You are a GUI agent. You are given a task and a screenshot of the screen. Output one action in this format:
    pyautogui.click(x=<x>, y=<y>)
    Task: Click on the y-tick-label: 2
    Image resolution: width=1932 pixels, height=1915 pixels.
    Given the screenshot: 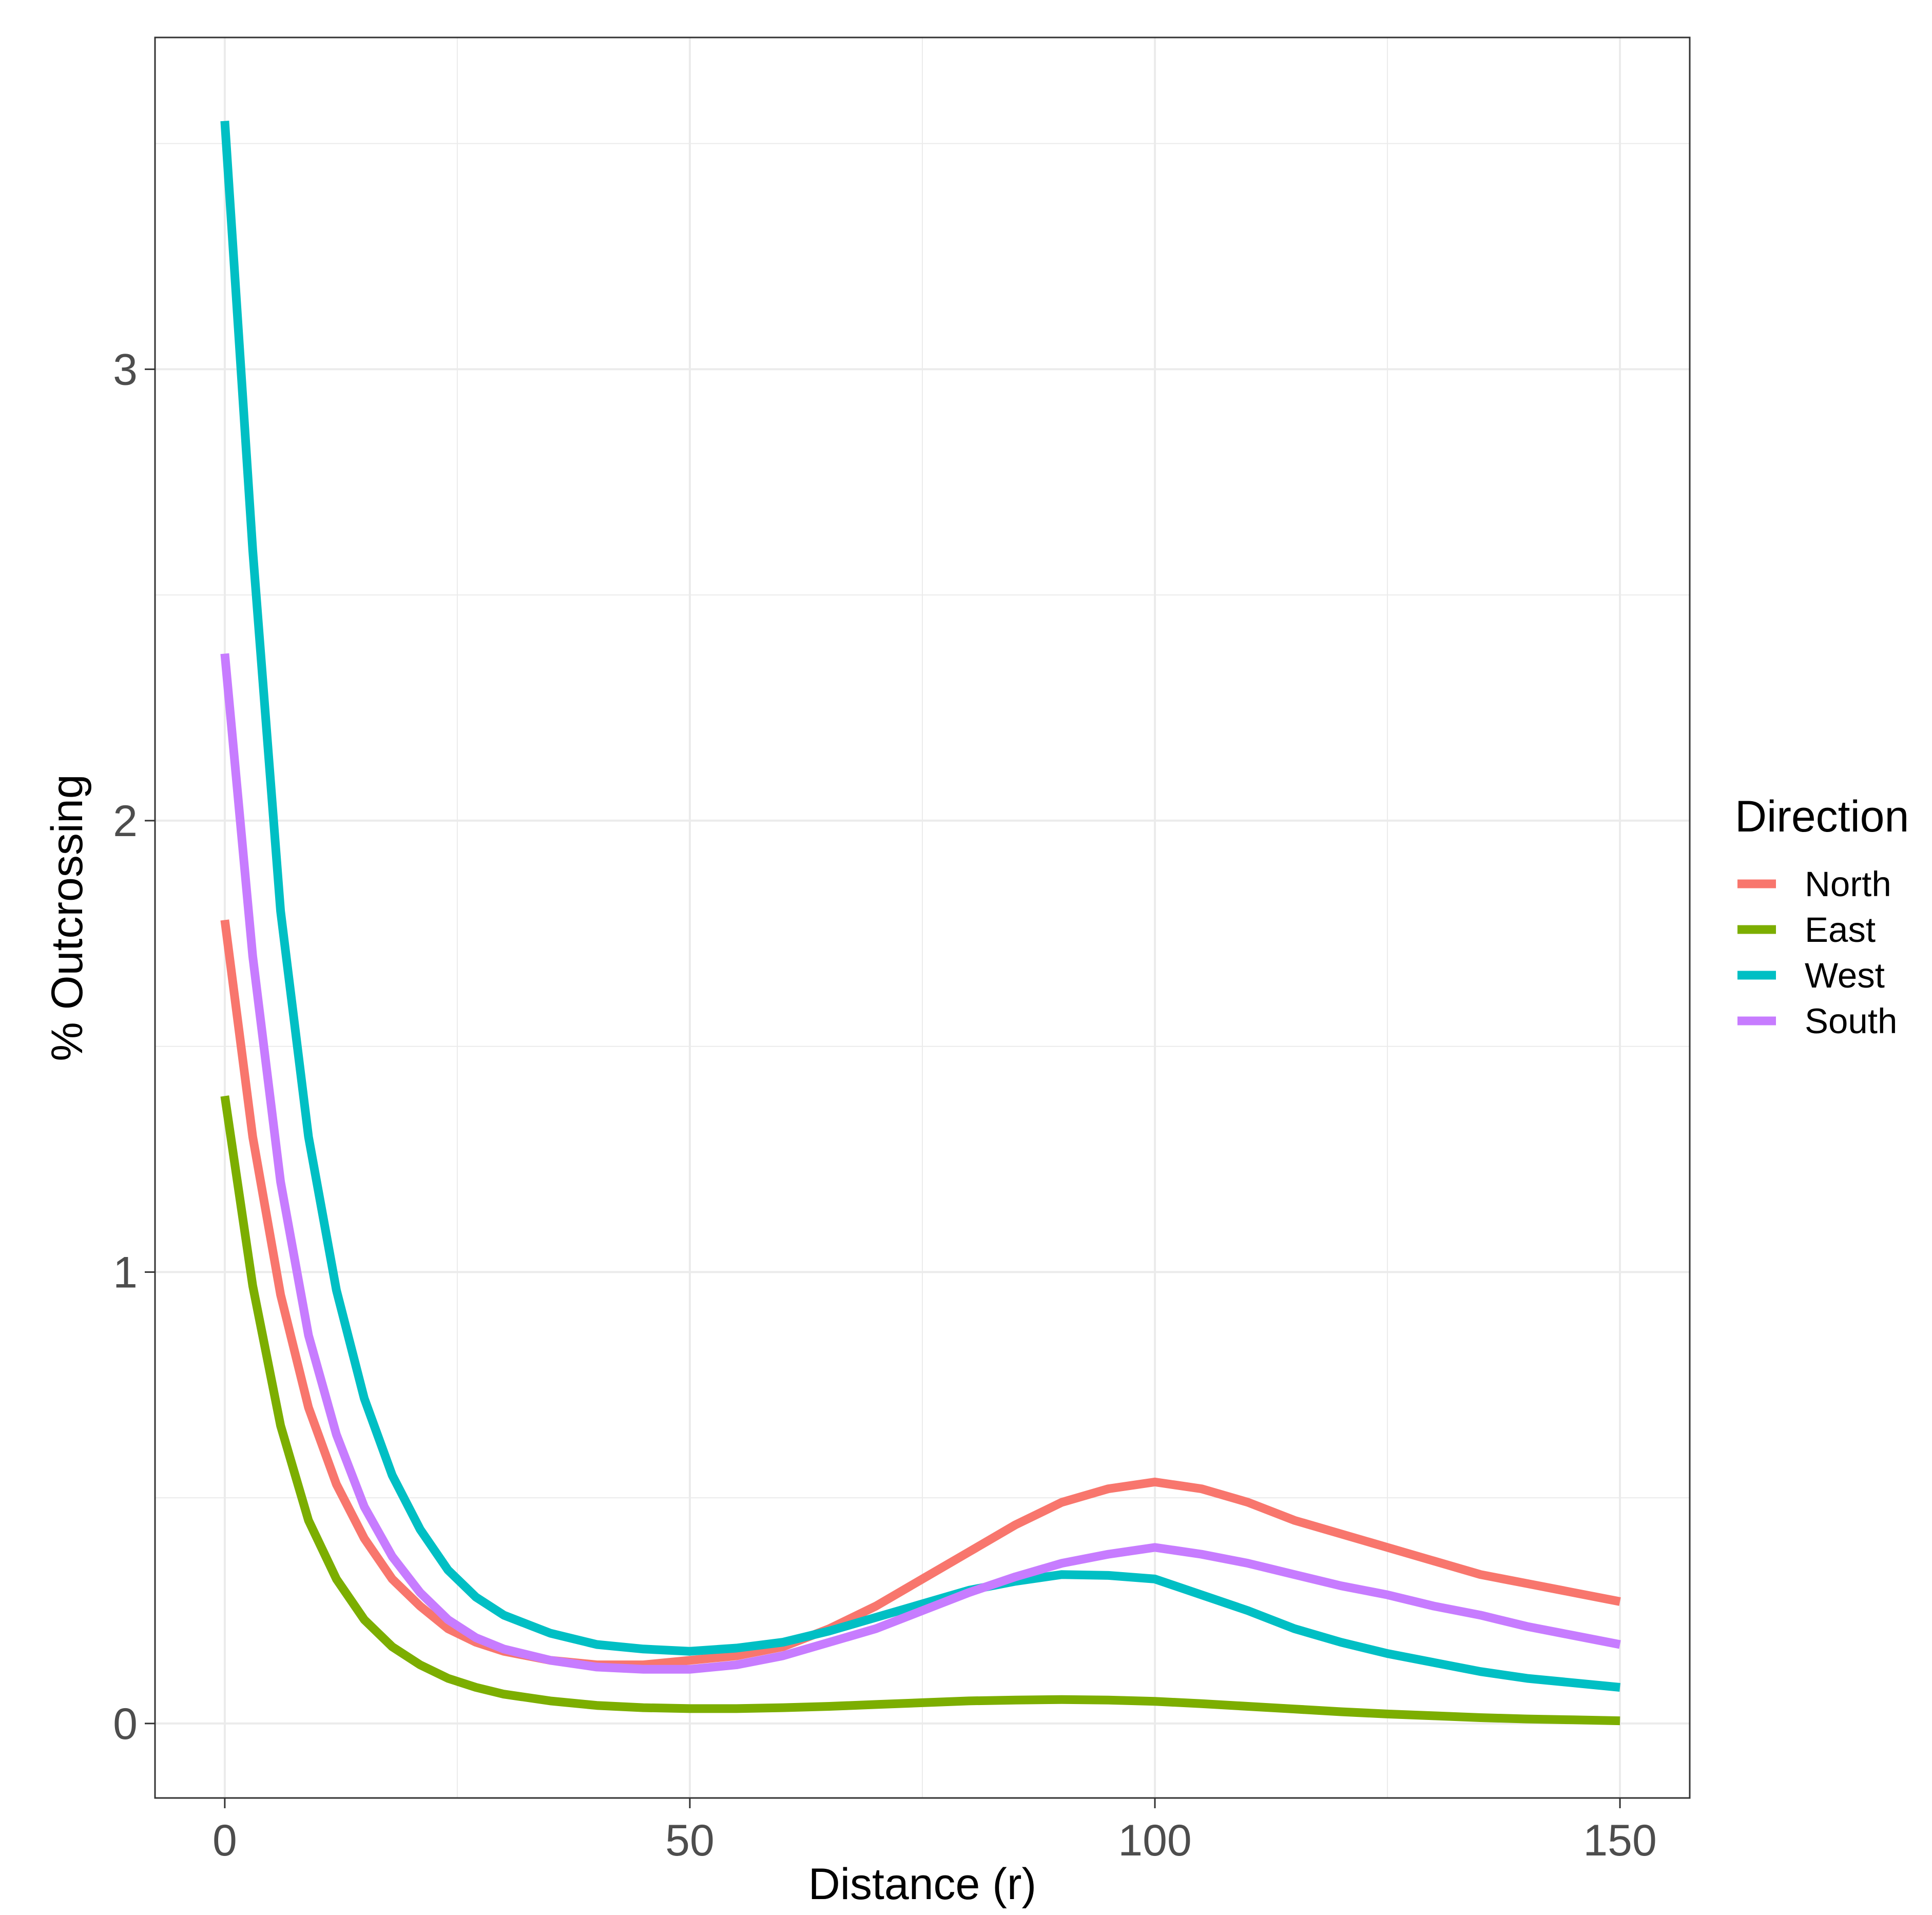 What is the action you would take?
    pyautogui.click(x=126, y=821)
    